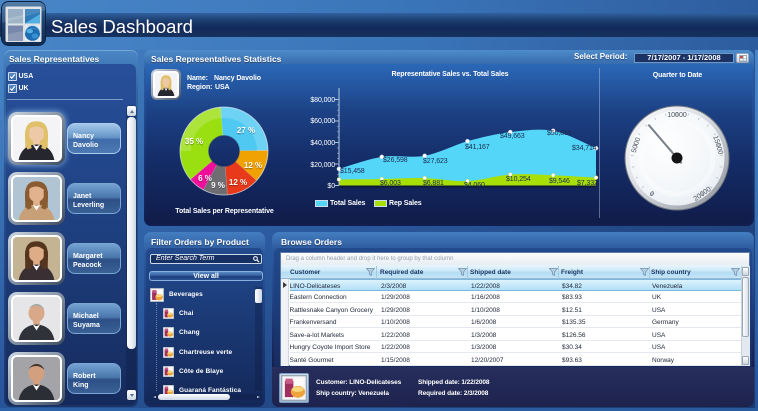 Image resolution: width=758 pixels, height=411 pixels. What do you see at coordinates (677, 115) in the screenshot?
I see `svg-text: 10000` at bounding box center [677, 115].